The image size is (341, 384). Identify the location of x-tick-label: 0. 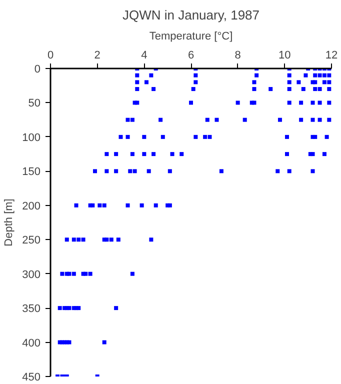
(50, 56).